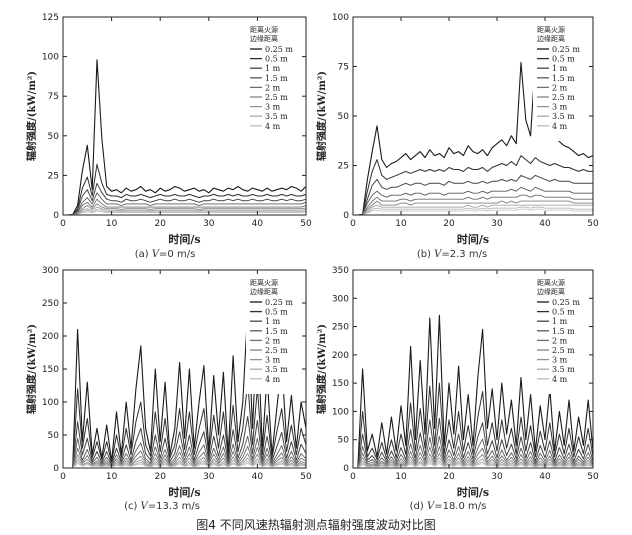  What do you see at coordinates (340, 356) in the screenshot?
I see `y-tick-label: 200` at bounding box center [340, 356].